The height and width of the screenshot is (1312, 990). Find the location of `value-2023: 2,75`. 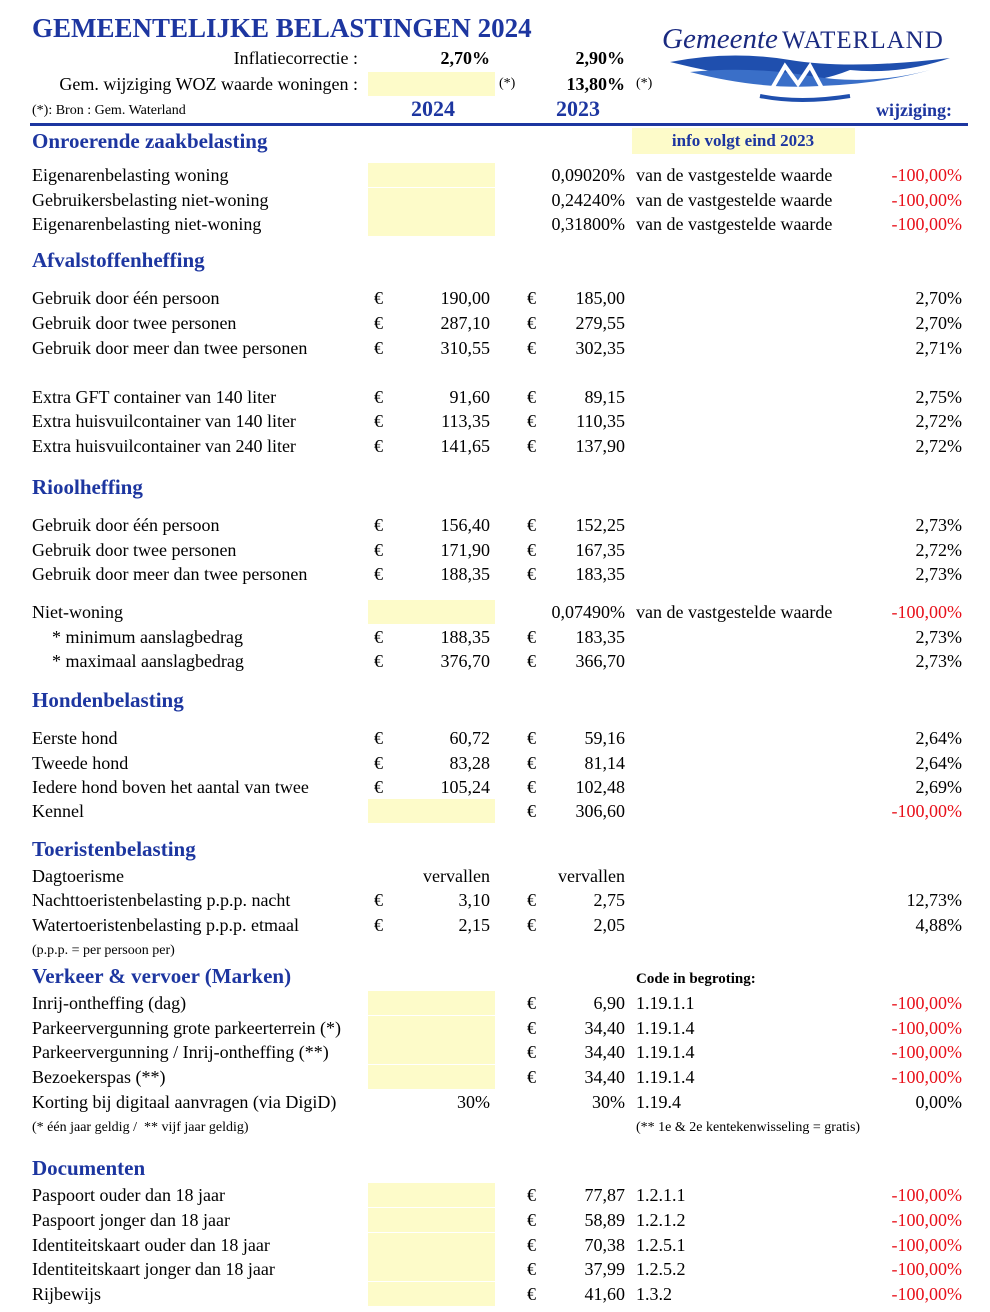

value-2023: 2,75 is located at coordinates (609, 900).